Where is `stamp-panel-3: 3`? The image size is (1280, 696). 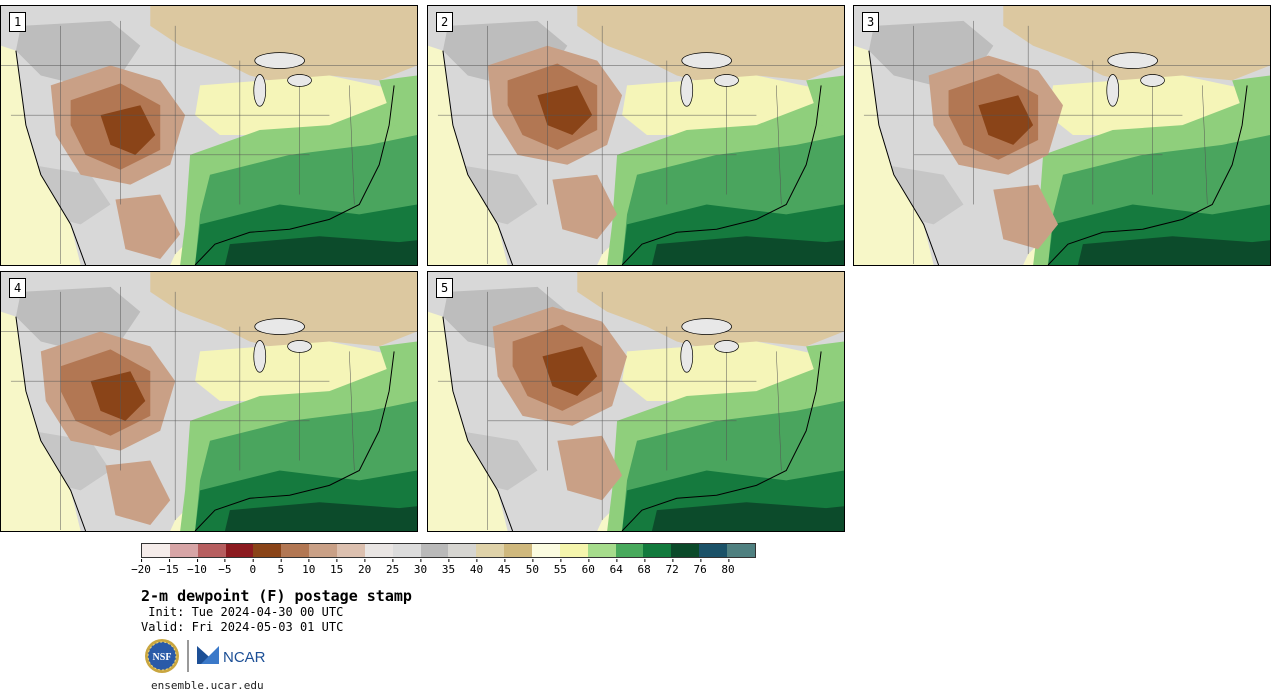
stamp-panel-3: 3 is located at coordinates (1062, 135).